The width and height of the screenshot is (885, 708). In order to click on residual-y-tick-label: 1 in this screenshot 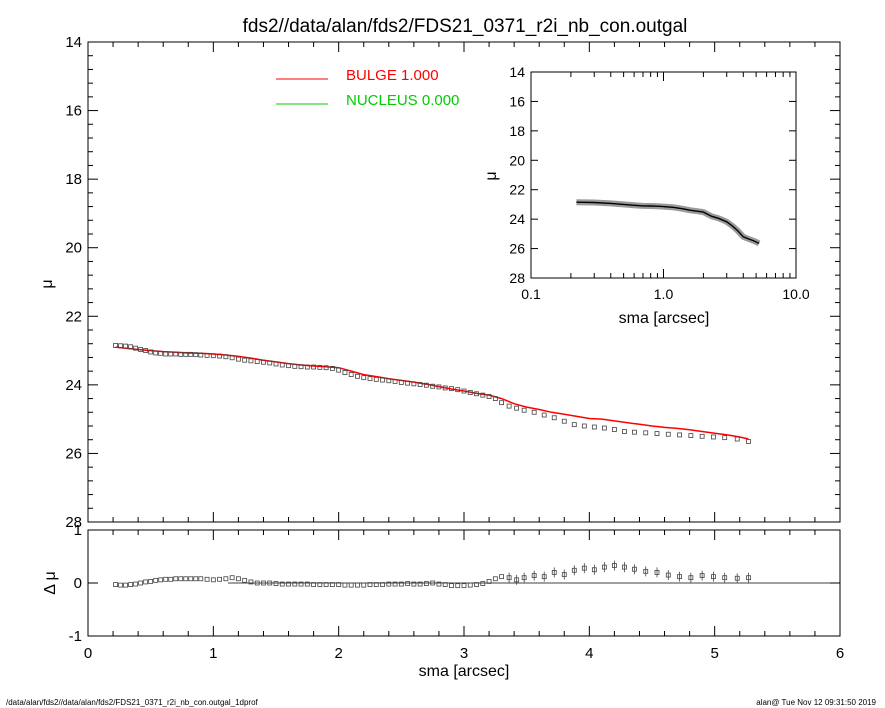, I will do `click(78, 530)`.